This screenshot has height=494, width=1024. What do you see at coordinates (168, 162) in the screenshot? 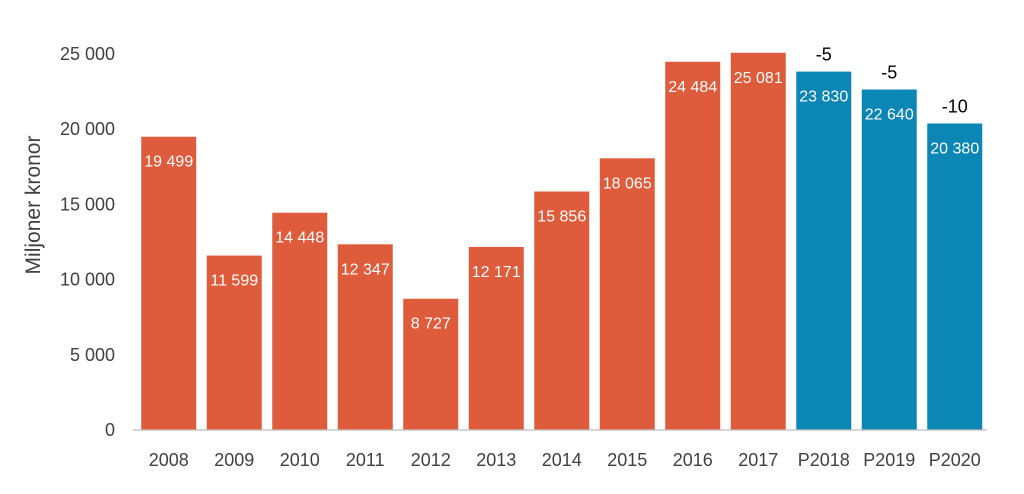
I see `data-label-2008: 19 499` at bounding box center [168, 162].